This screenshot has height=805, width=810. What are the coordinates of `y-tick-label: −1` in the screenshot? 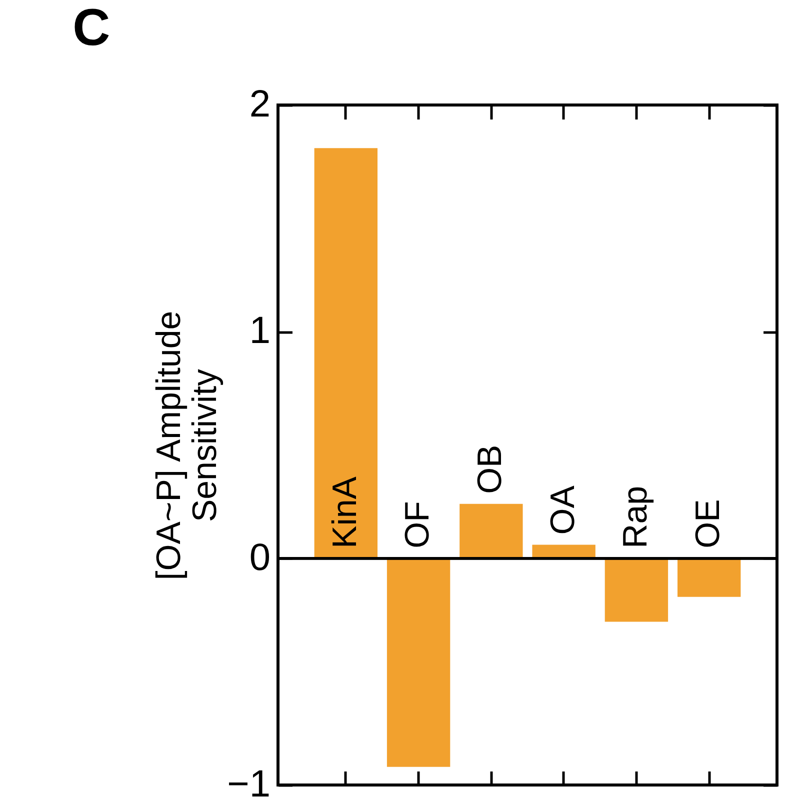 It's located at (248, 784).